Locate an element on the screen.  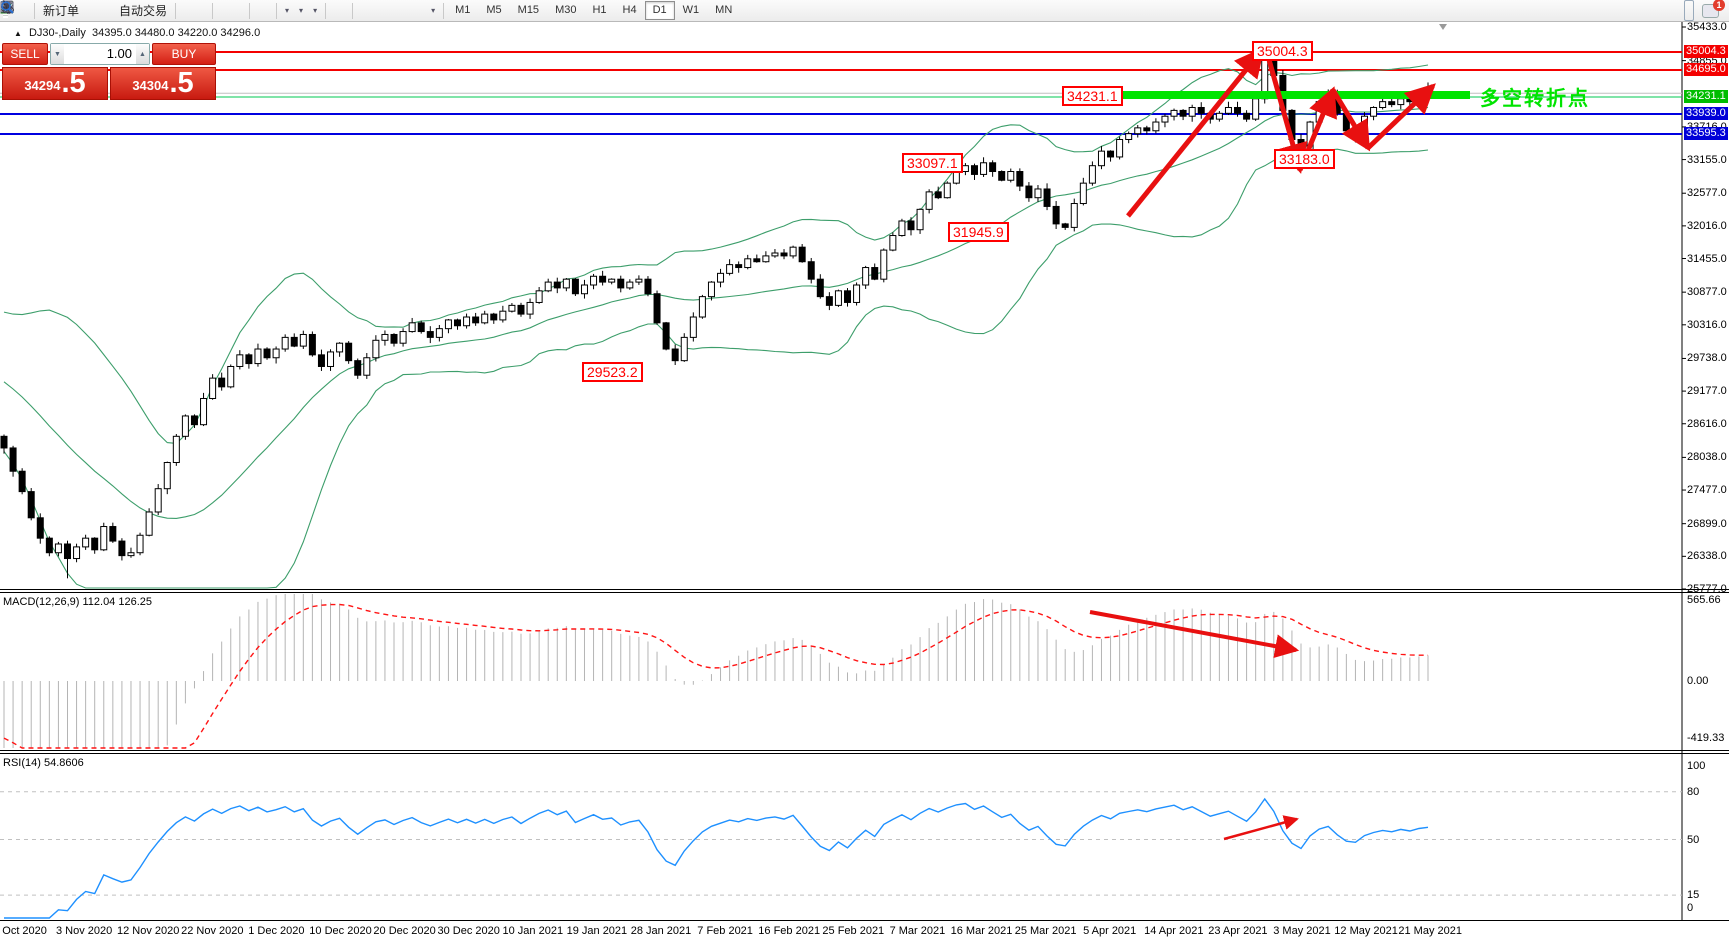
indicator-window-icon is located at coordinates (131, 10).